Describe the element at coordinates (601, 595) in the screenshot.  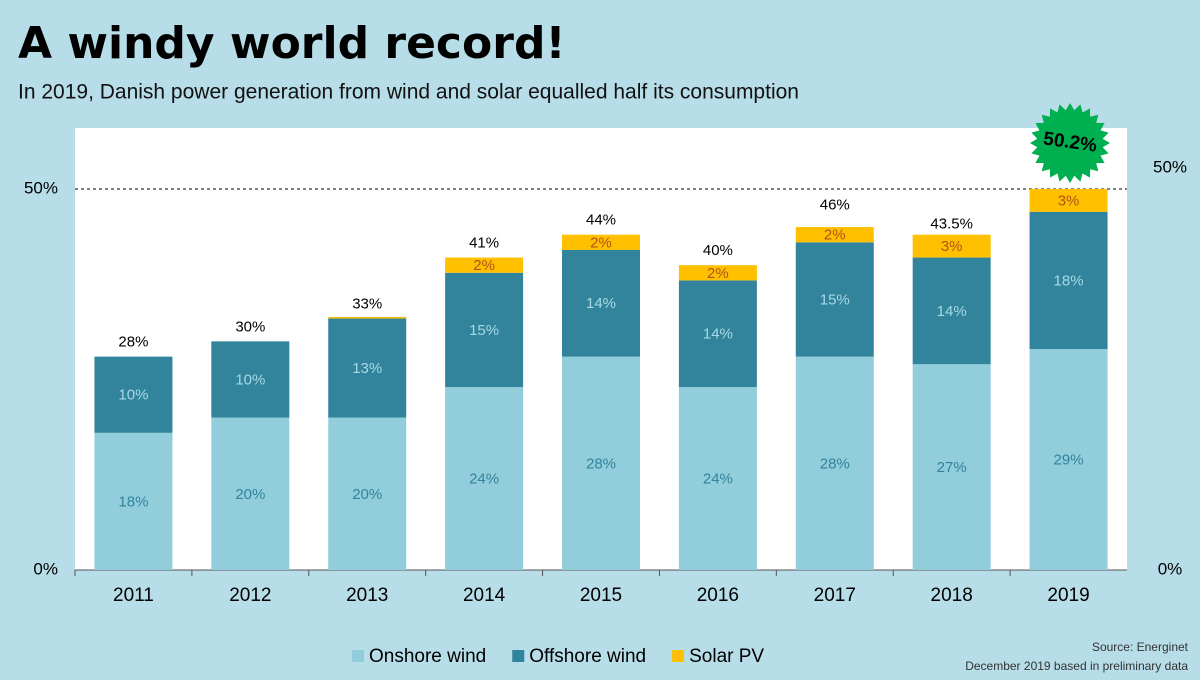
I see `x-tick-label: 2015` at that location.